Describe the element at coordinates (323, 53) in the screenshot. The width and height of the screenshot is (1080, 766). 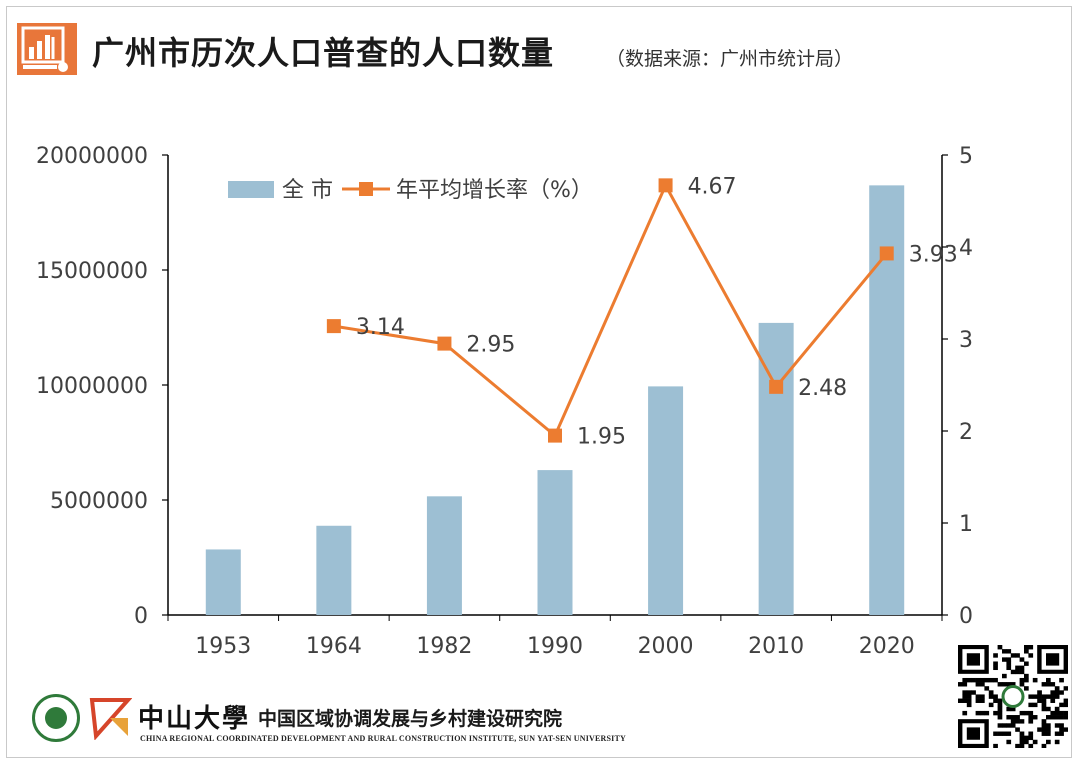
I see `page-title: 广州市历次人口普查的人口数量` at that location.